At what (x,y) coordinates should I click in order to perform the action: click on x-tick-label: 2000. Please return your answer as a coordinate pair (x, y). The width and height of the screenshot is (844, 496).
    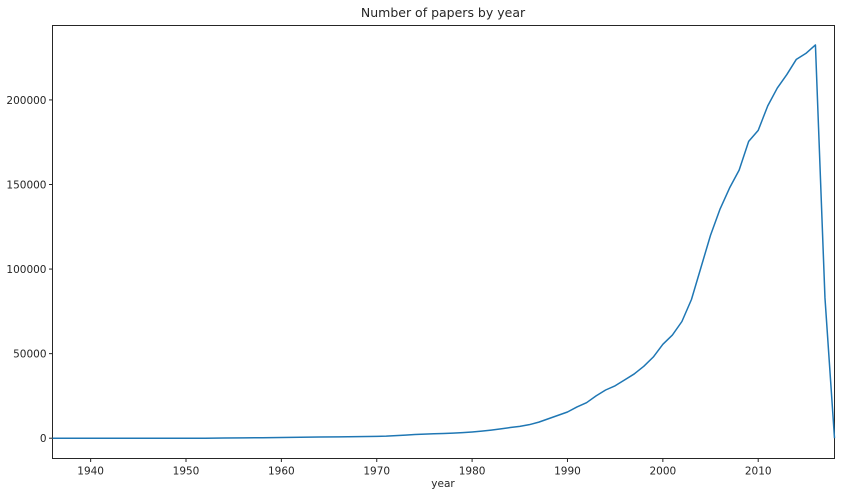
    Looking at the image, I should click on (662, 472).